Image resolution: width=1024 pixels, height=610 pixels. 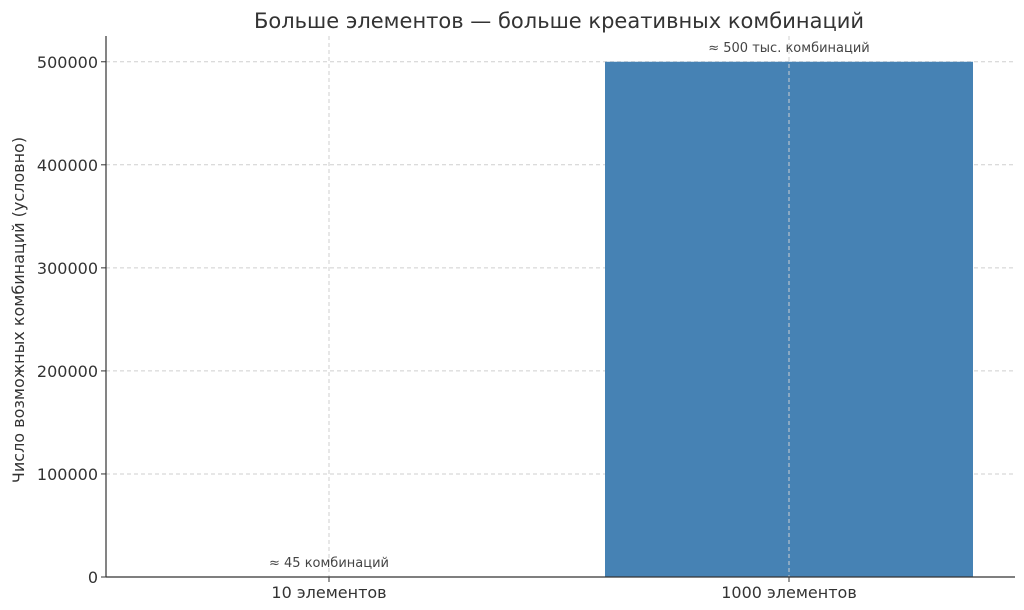 I want to click on x-tick-label: 10 элементов, so click(x=328, y=592).